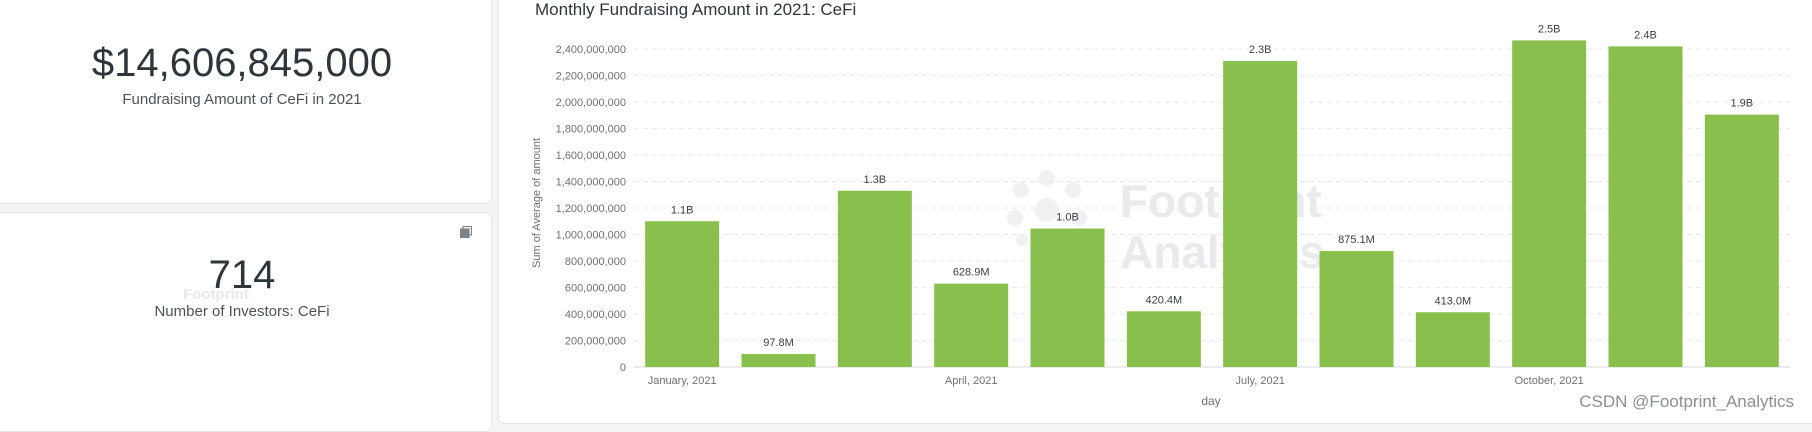 The height and width of the screenshot is (432, 1812). Describe the element at coordinates (1549, 381) in the screenshot. I see `x-tick-label: October, 2021` at that location.